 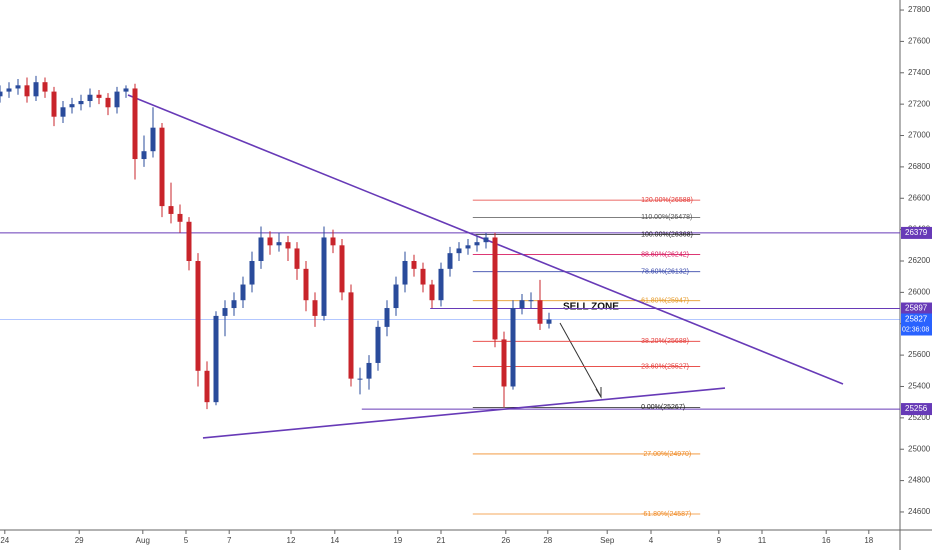 I want to click on price-tag-label: 25897, so click(x=916, y=308).